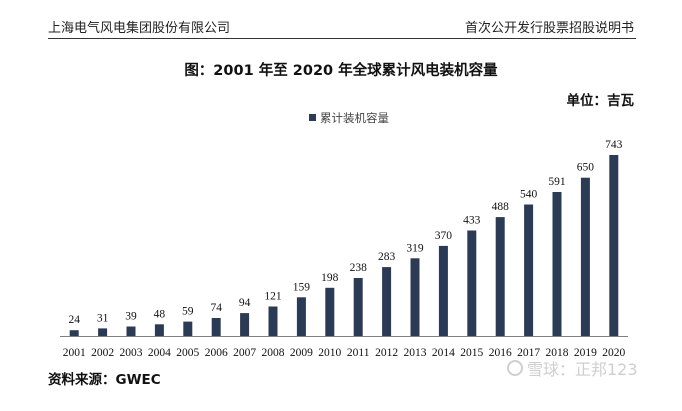 Image resolution: width=682 pixels, height=411 pixels. Describe the element at coordinates (515, 368) in the screenshot. I see `snowball-logo-icon` at that location.